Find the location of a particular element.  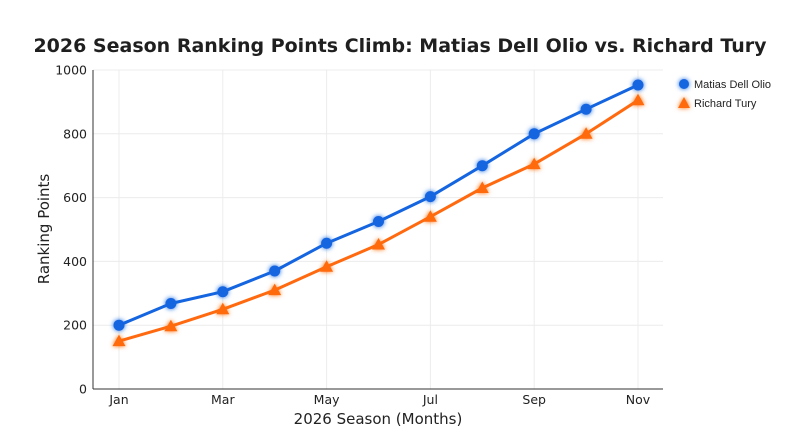

legend: Matias Dell Olio Richard Tury is located at coordinates (724, 94).